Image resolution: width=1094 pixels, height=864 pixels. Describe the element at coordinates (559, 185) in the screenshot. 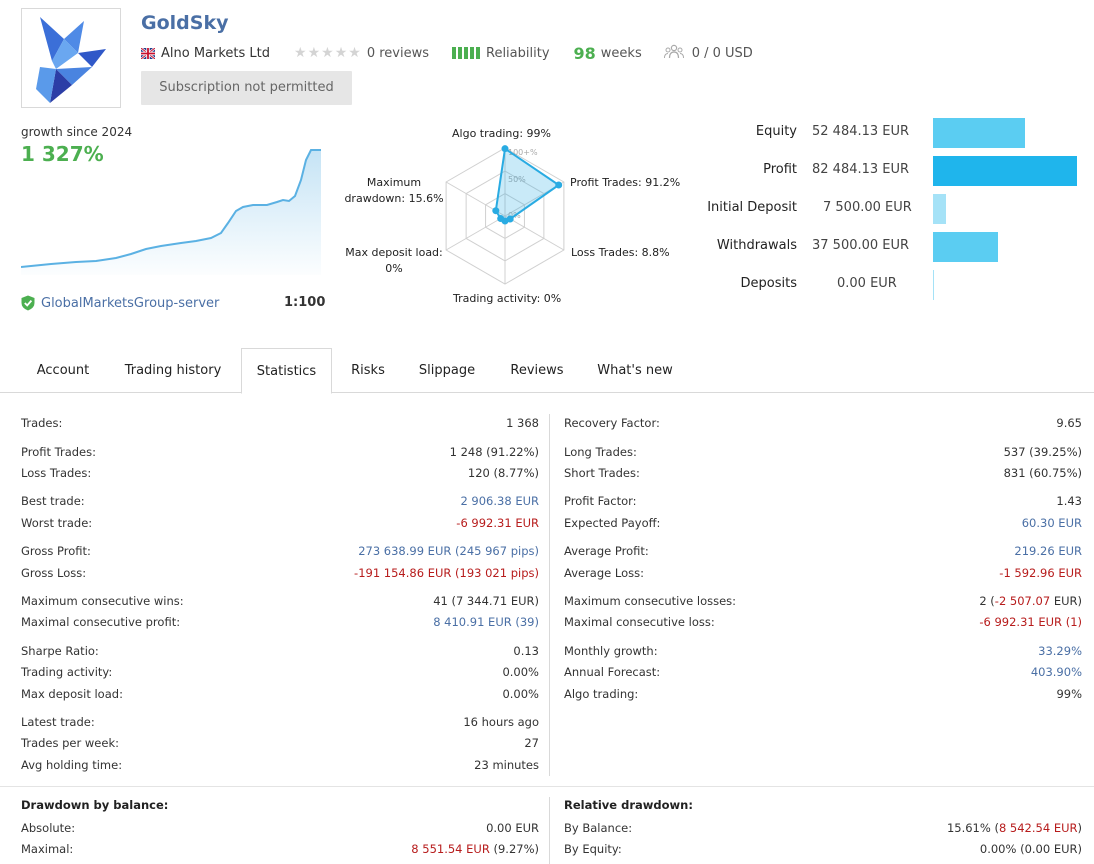

I see `radar-point-profit` at that location.